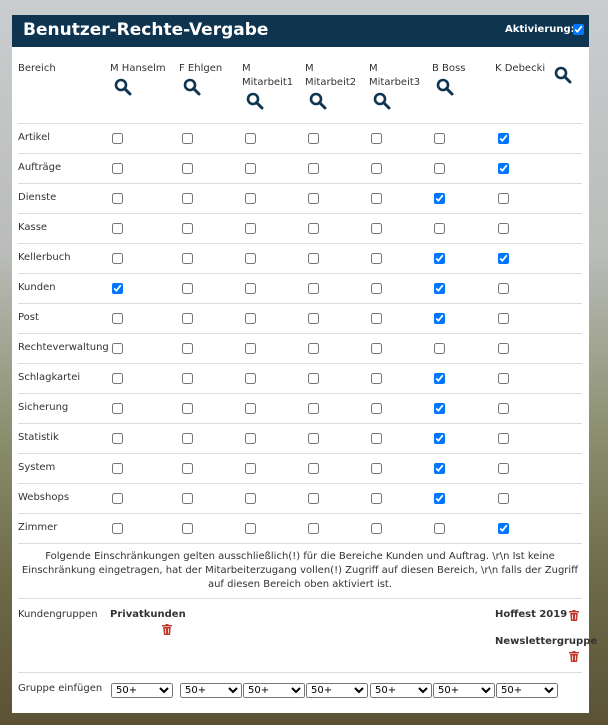 This screenshot has width=608, height=725. What do you see at coordinates (574, 615) in the screenshot?
I see `delete-icon` at bounding box center [574, 615].